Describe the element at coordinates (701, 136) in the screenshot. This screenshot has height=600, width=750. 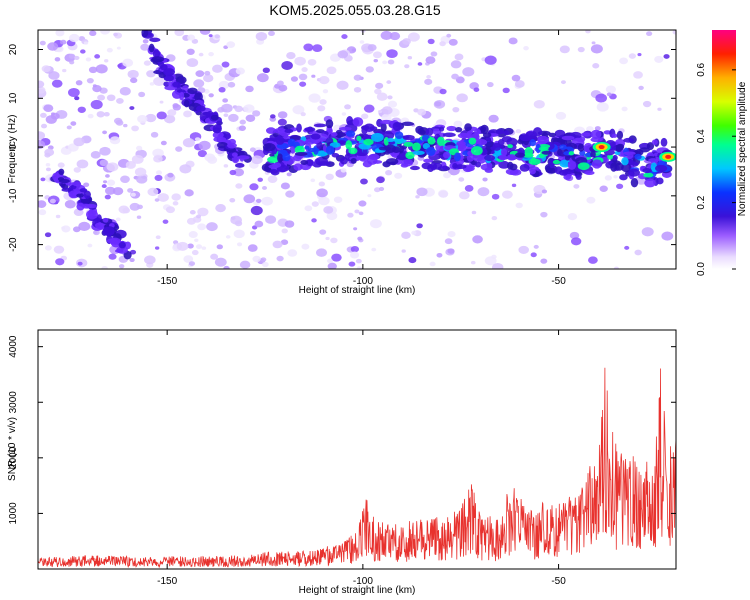
I see `colorbar-tick-label: 0.4` at that location.